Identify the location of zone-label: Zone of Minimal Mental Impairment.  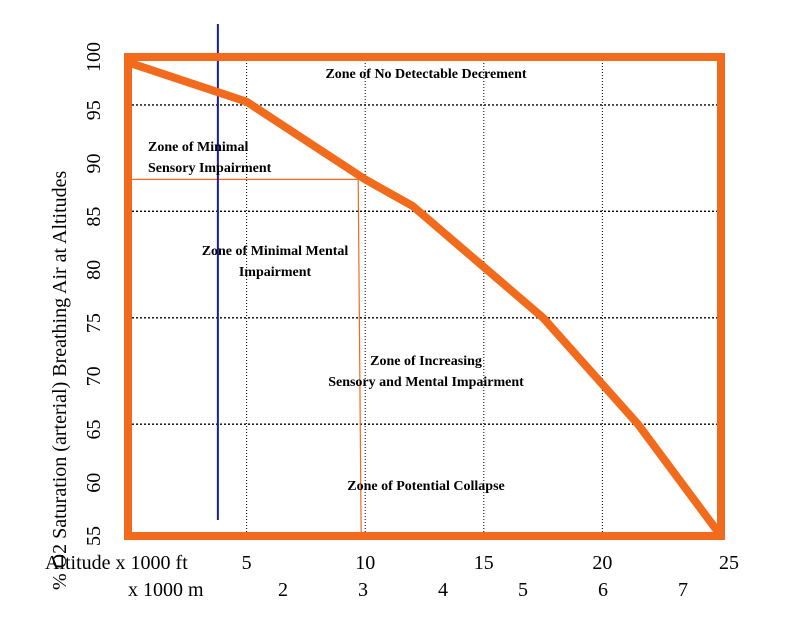
(275, 262).